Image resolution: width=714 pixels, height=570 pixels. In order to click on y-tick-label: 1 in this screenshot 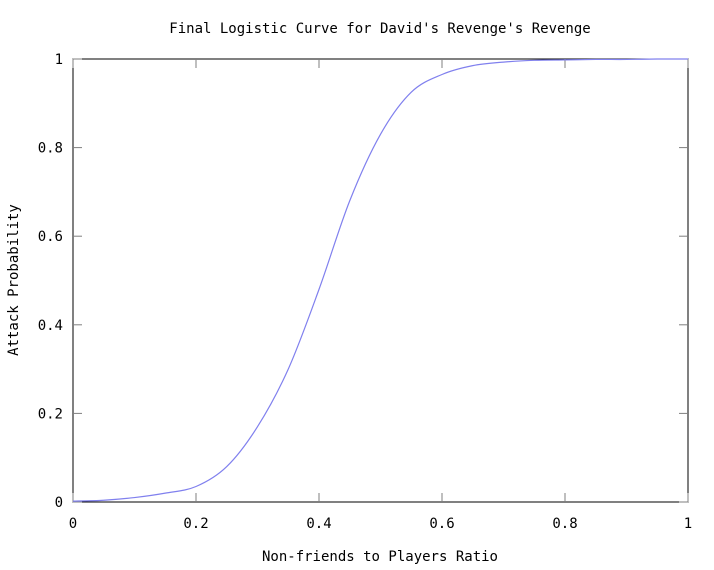, I will do `click(59, 60)`.